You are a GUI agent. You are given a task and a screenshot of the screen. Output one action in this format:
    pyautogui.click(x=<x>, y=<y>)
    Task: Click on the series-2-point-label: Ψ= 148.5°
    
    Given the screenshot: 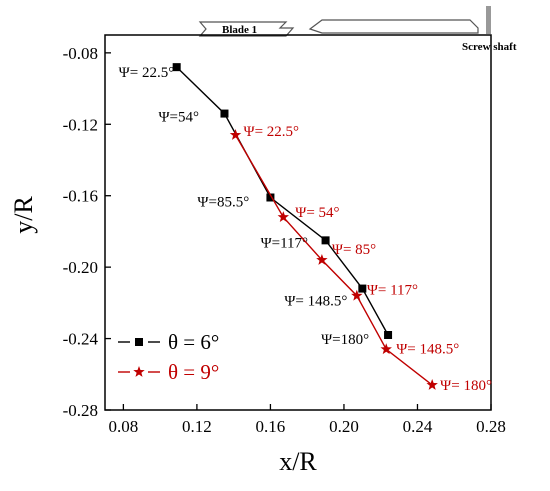 What is the action you would take?
    pyautogui.click(x=427, y=349)
    